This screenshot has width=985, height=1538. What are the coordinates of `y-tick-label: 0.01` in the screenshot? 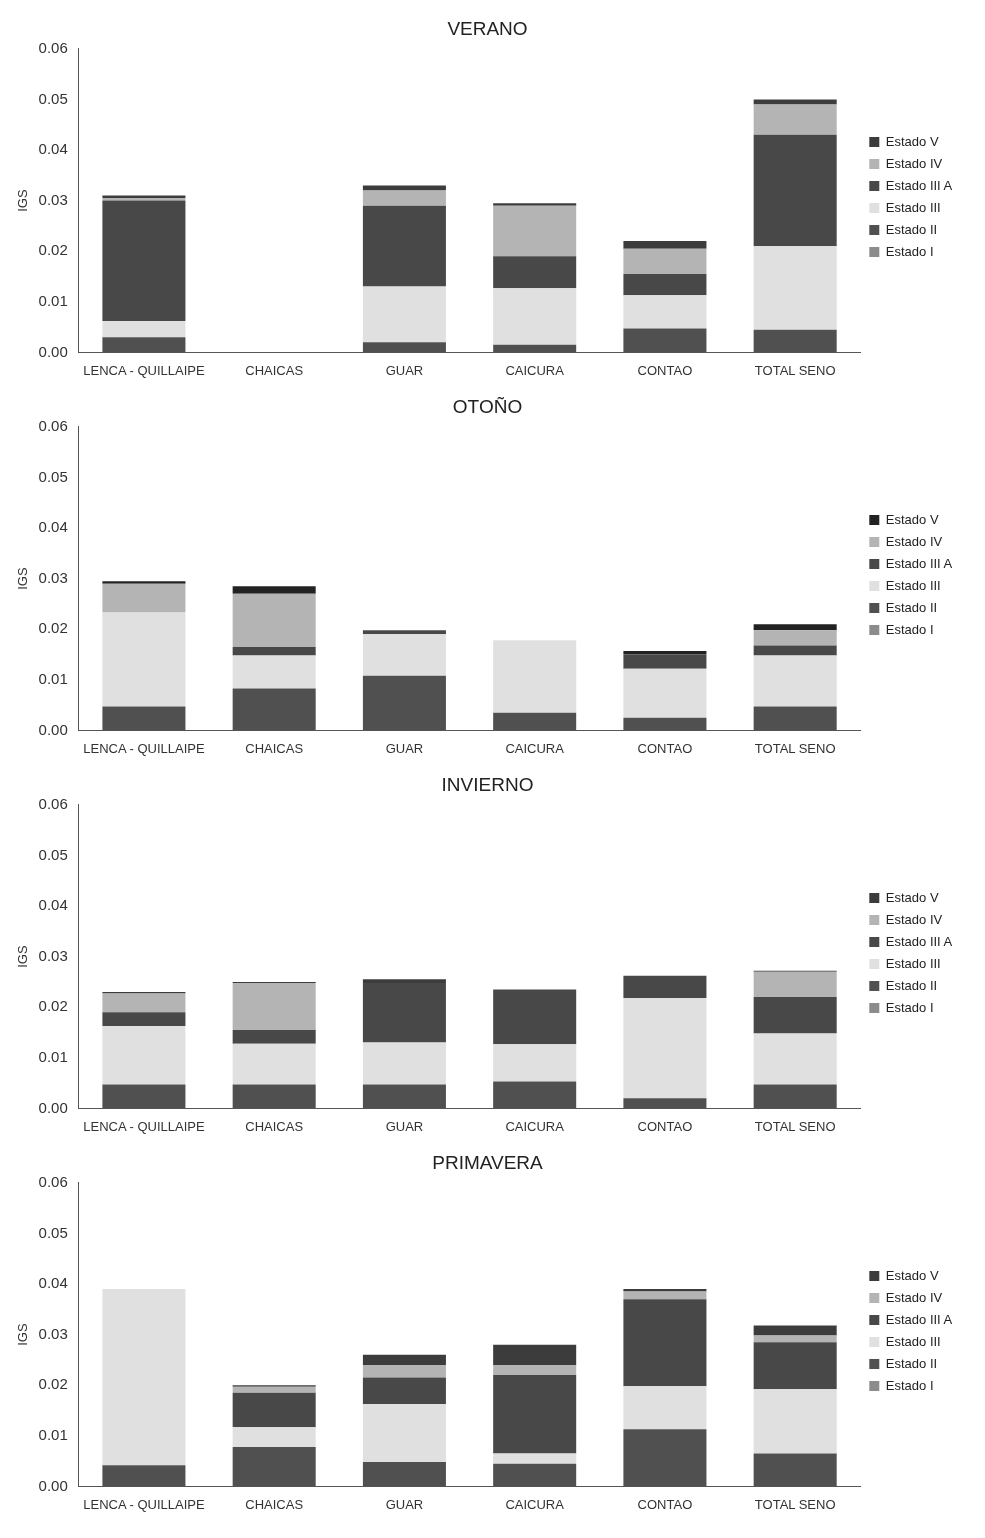 It's located at (53, 1056).